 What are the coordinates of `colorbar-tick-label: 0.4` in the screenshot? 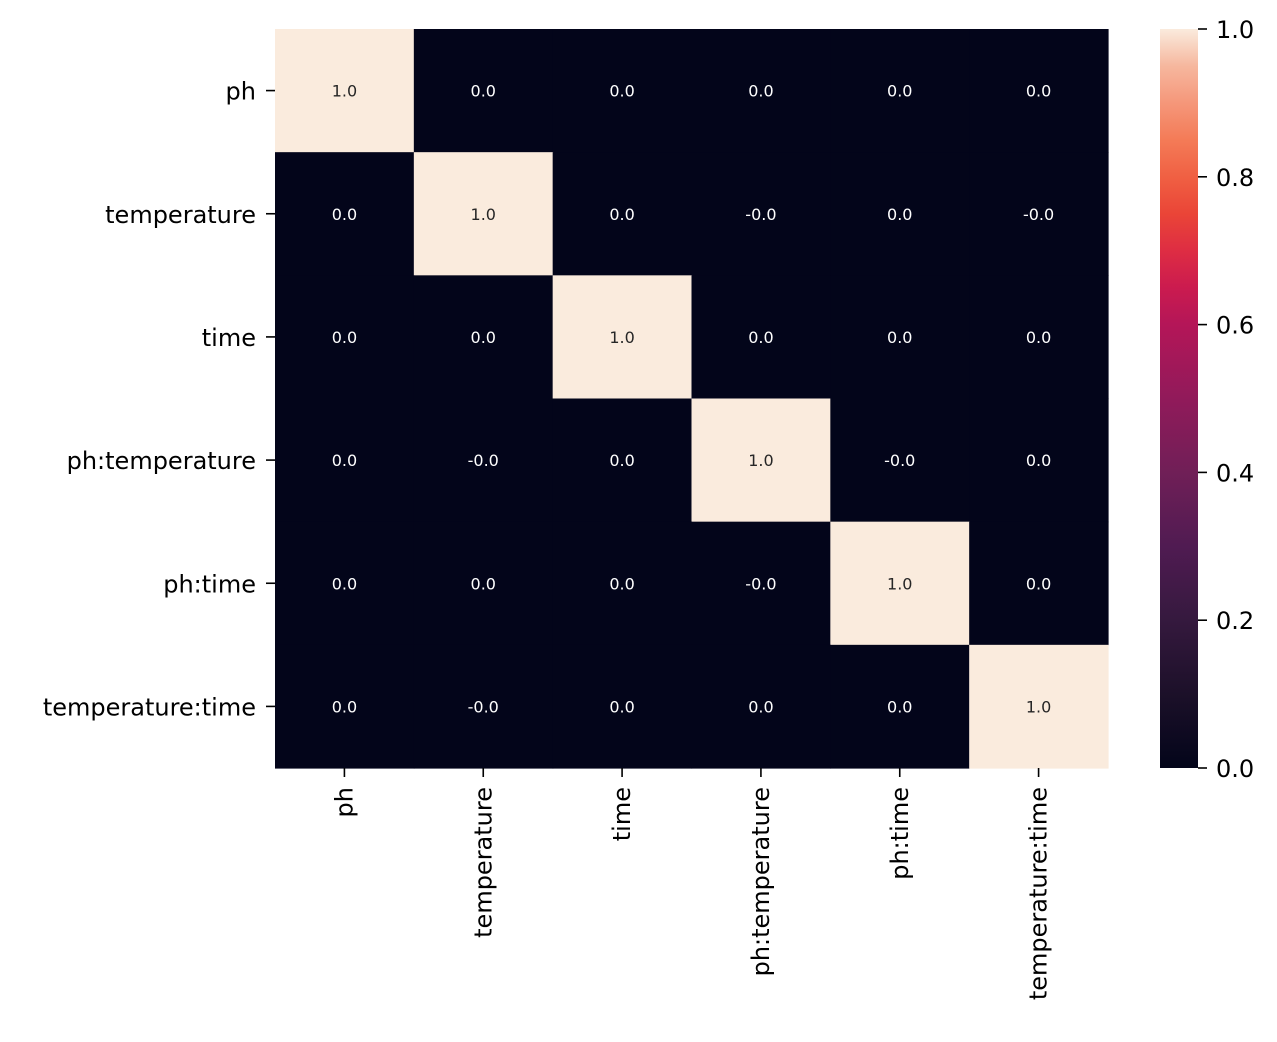 It's located at (1235, 473).